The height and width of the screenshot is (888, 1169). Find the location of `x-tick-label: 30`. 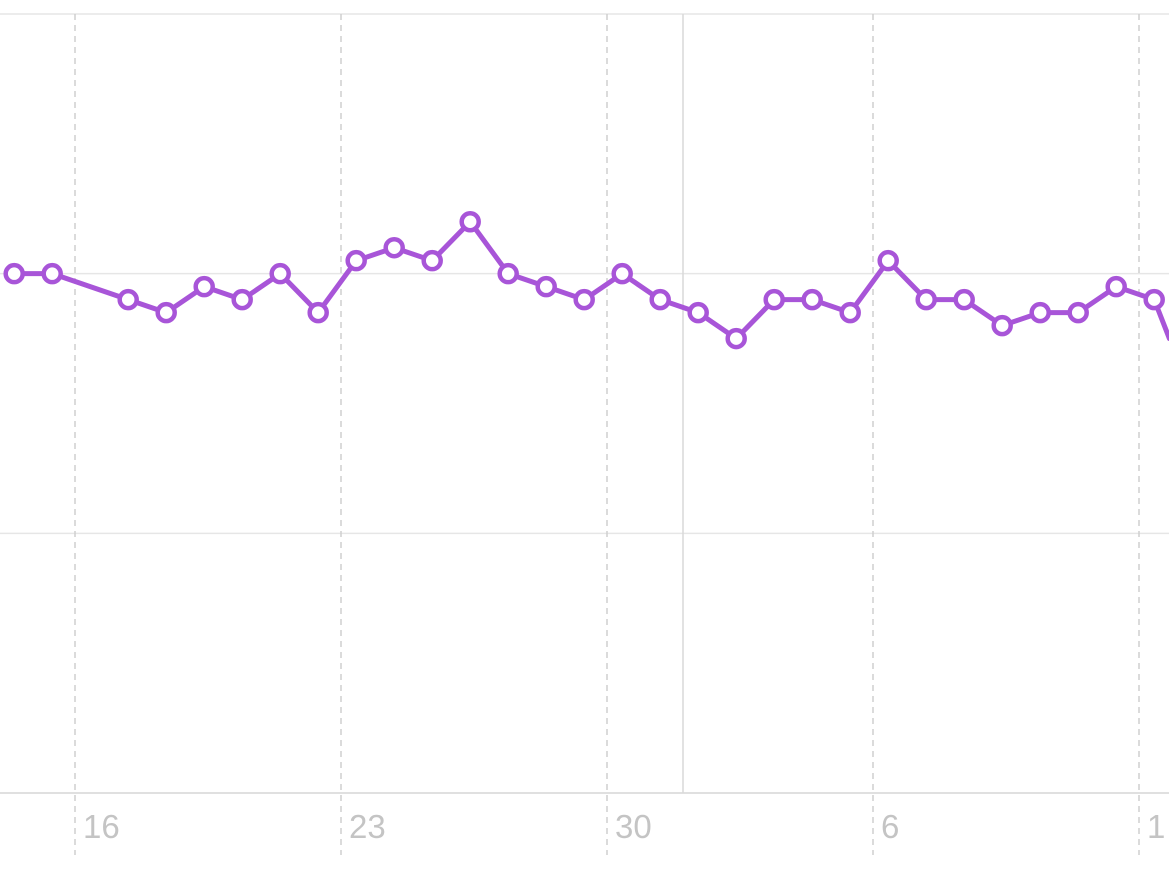

x-tick-label: 30 is located at coordinates (633, 826).